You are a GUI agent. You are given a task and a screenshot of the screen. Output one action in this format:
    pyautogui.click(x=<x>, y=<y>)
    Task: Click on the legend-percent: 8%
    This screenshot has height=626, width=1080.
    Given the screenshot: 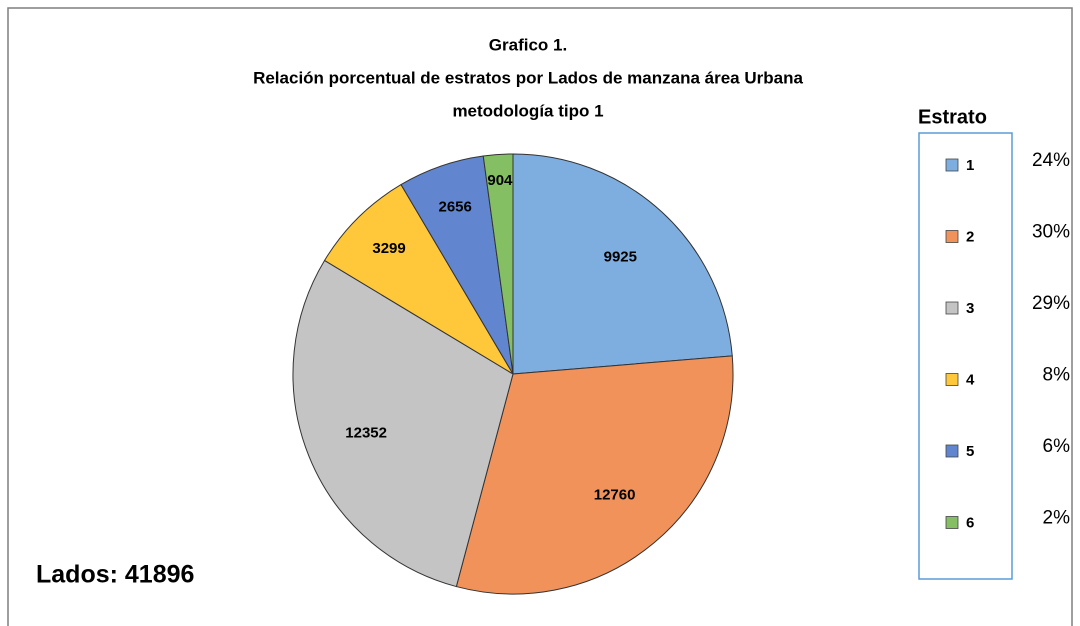 What is the action you would take?
    pyautogui.click(x=1057, y=375)
    